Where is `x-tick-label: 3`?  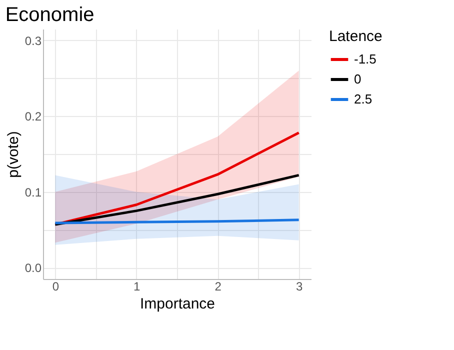
x-tick-label: 3 is located at coordinates (299, 287).